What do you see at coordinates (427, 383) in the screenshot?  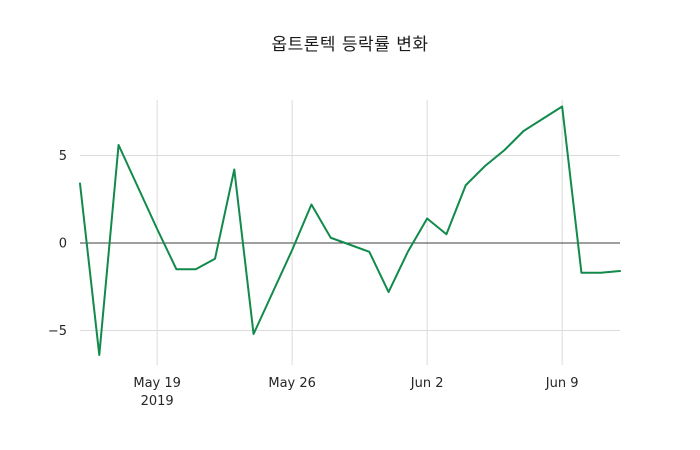 I see `x-tick-label: Jun 2` at bounding box center [427, 383].